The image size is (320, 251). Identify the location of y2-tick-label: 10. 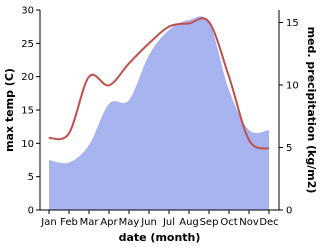
(292, 86).